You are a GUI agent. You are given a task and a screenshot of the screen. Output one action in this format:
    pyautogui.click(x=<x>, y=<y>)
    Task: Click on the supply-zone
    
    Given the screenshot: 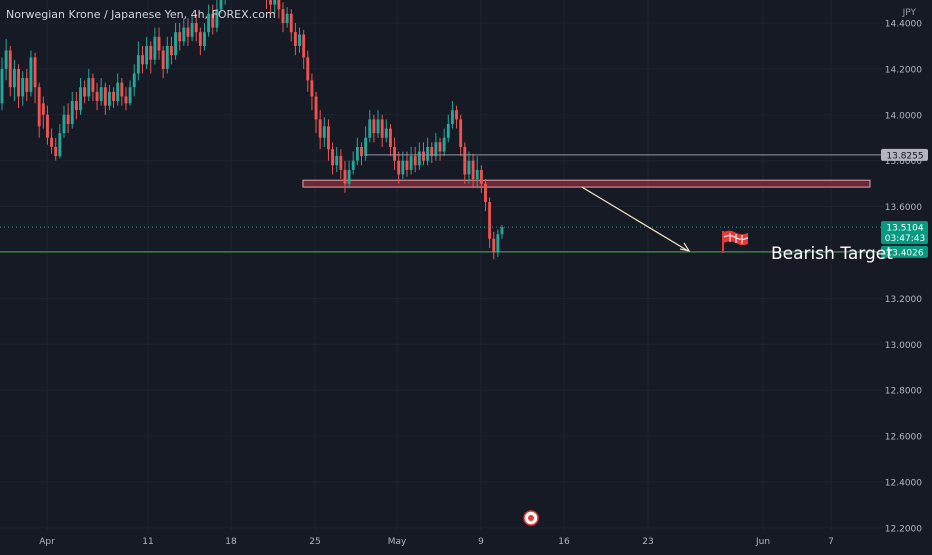 What is the action you would take?
    pyautogui.click(x=586, y=183)
    